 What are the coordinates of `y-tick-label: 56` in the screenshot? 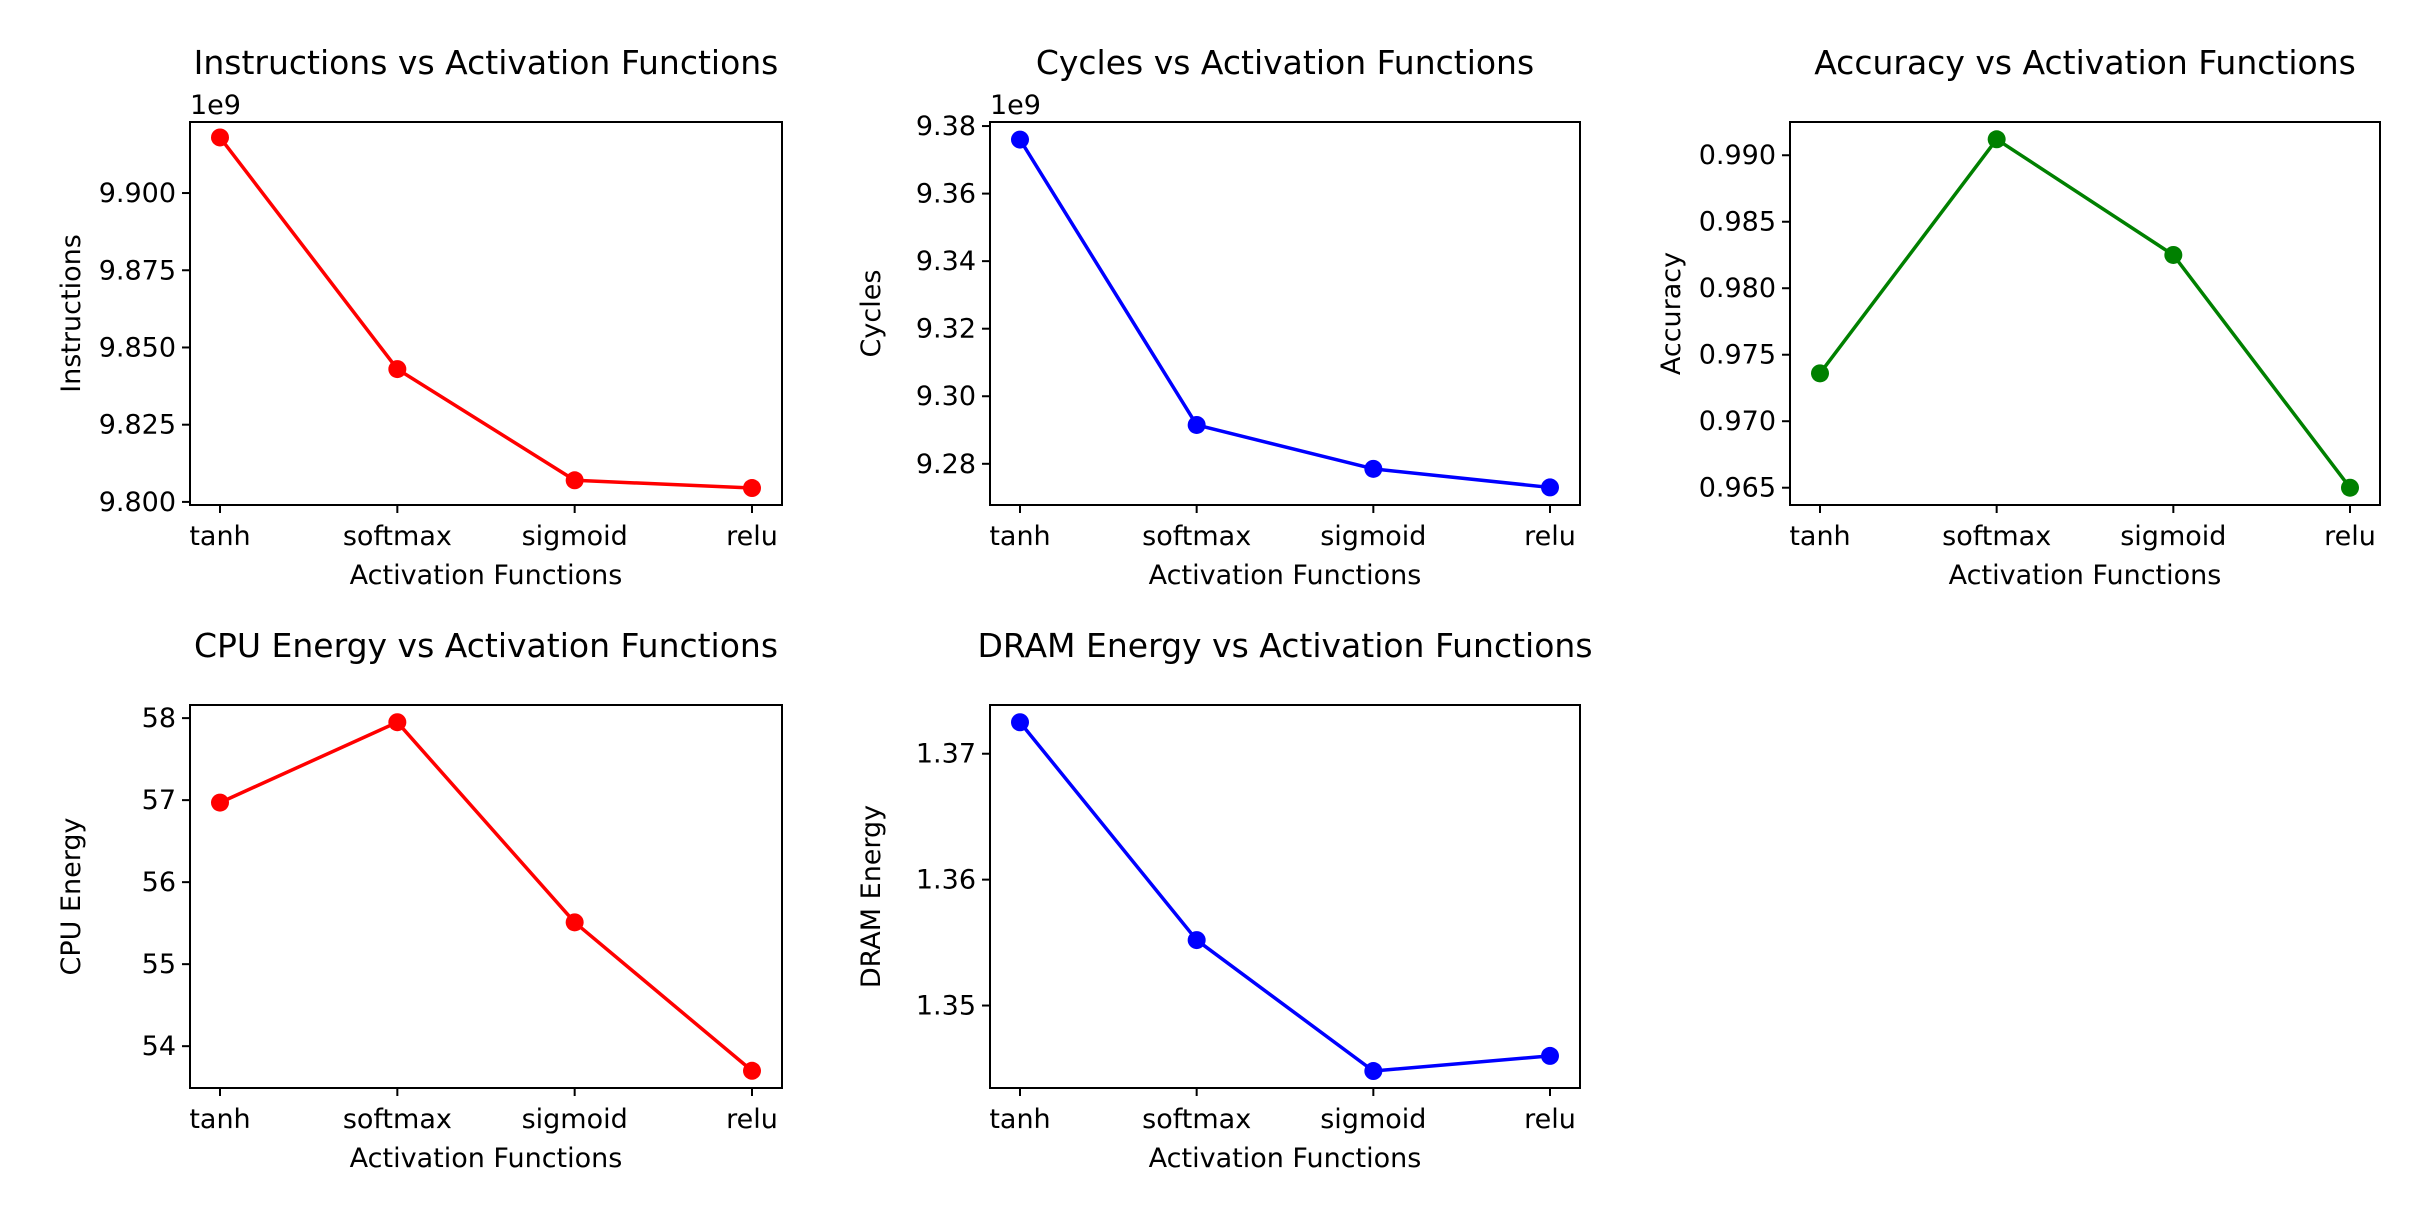 It's located at (159, 882).